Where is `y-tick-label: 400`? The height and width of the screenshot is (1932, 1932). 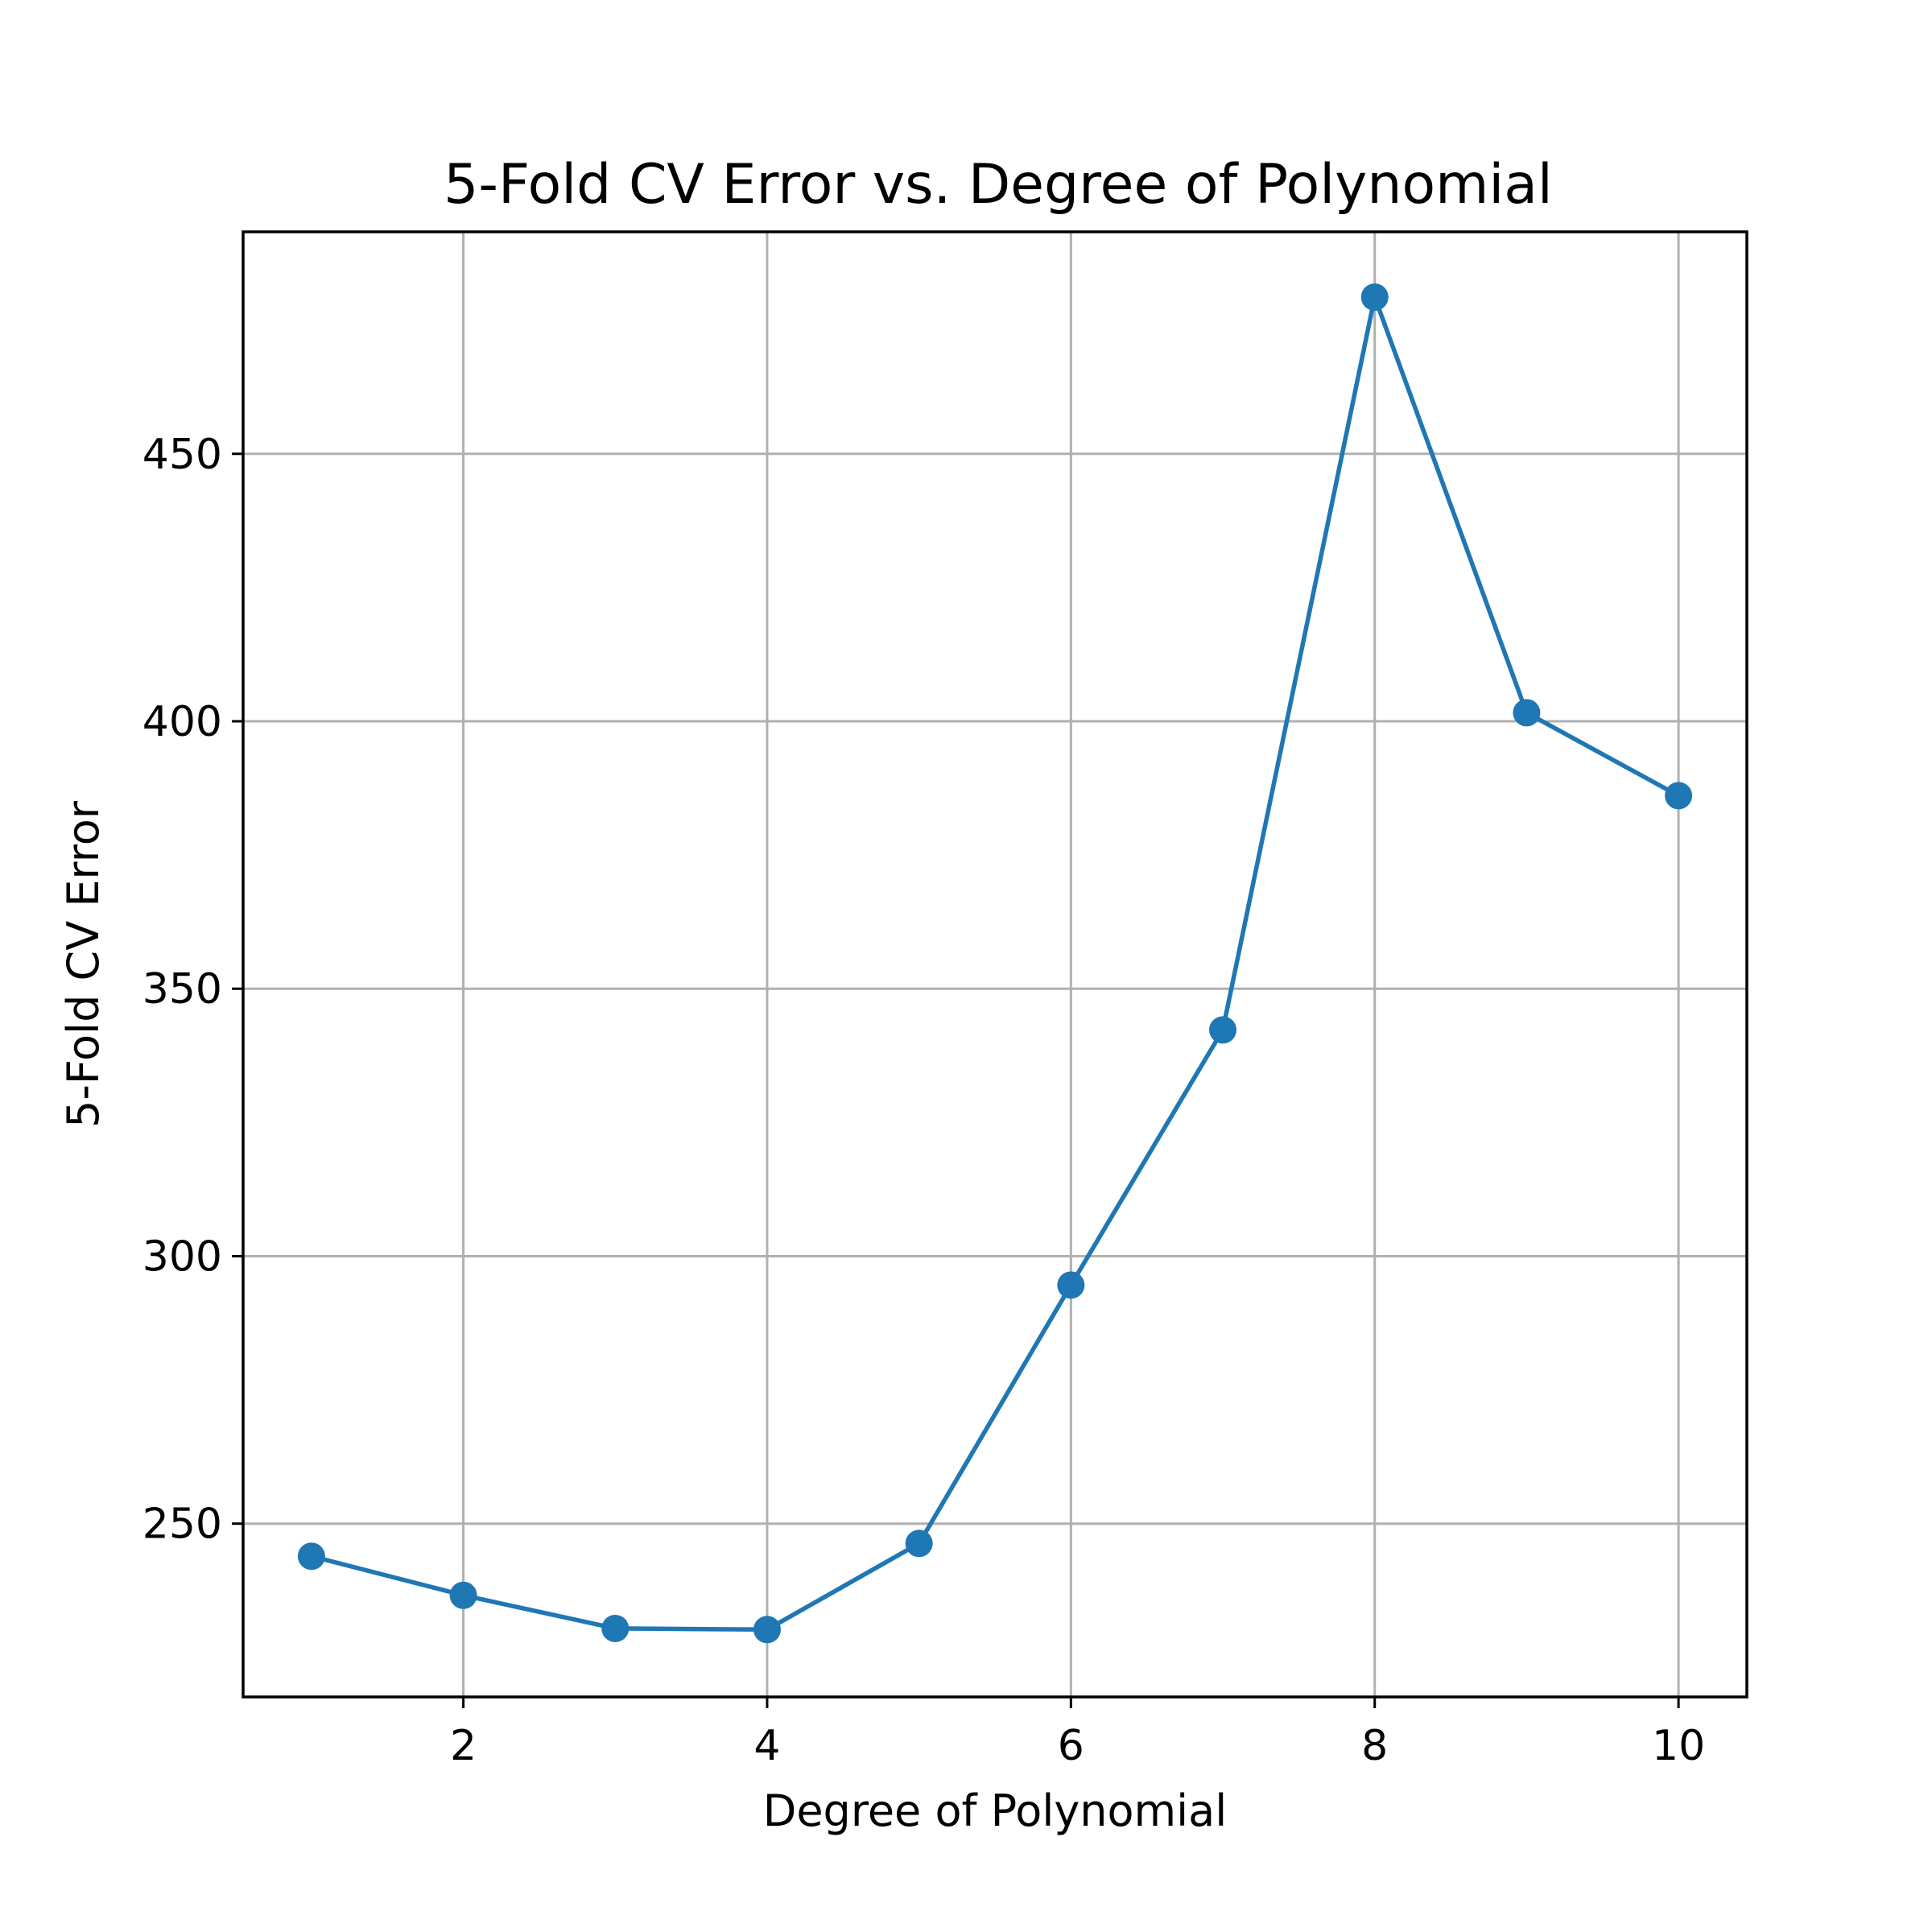 y-tick-label: 400 is located at coordinates (182, 722).